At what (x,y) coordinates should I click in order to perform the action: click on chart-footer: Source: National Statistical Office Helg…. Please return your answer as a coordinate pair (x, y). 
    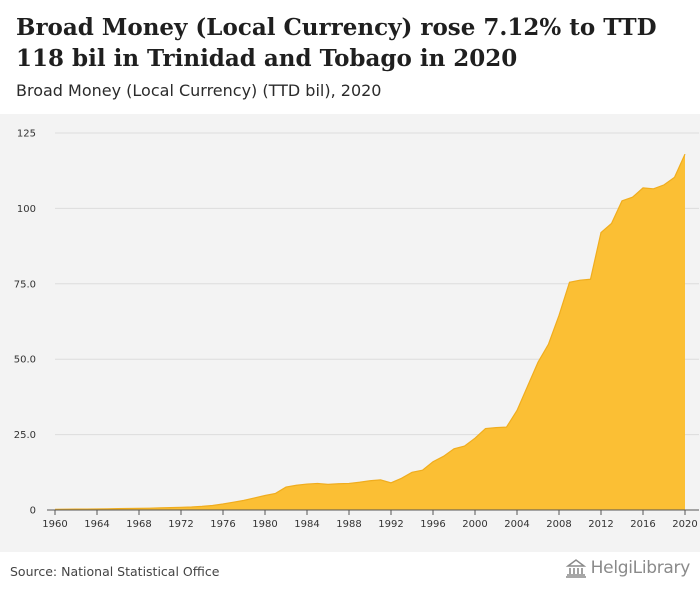
    Looking at the image, I should click on (350, 574).